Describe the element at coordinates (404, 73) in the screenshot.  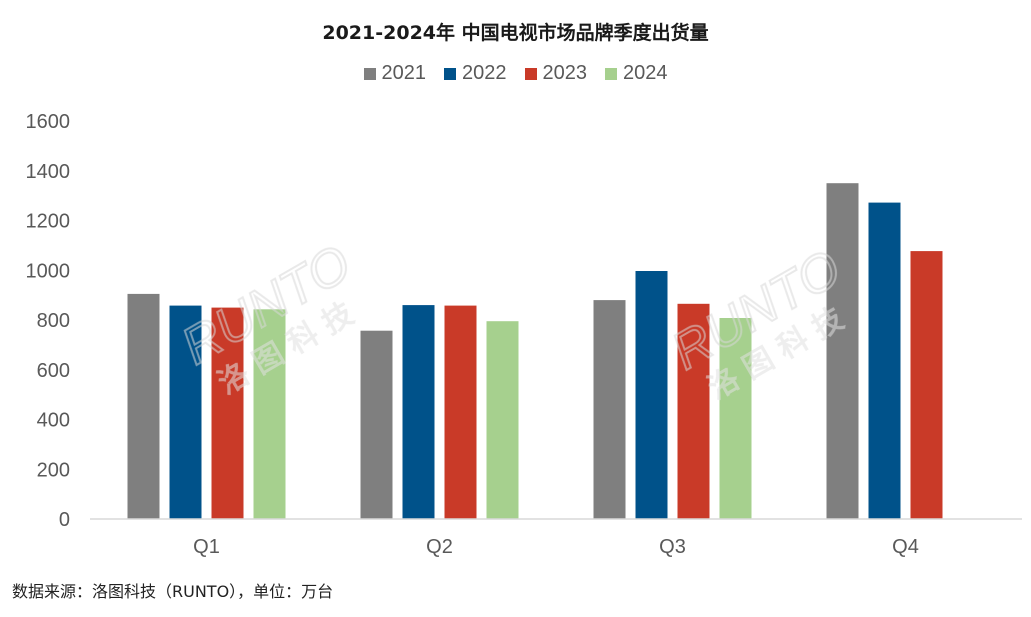
I see `legend-label-2021: 2021` at that location.